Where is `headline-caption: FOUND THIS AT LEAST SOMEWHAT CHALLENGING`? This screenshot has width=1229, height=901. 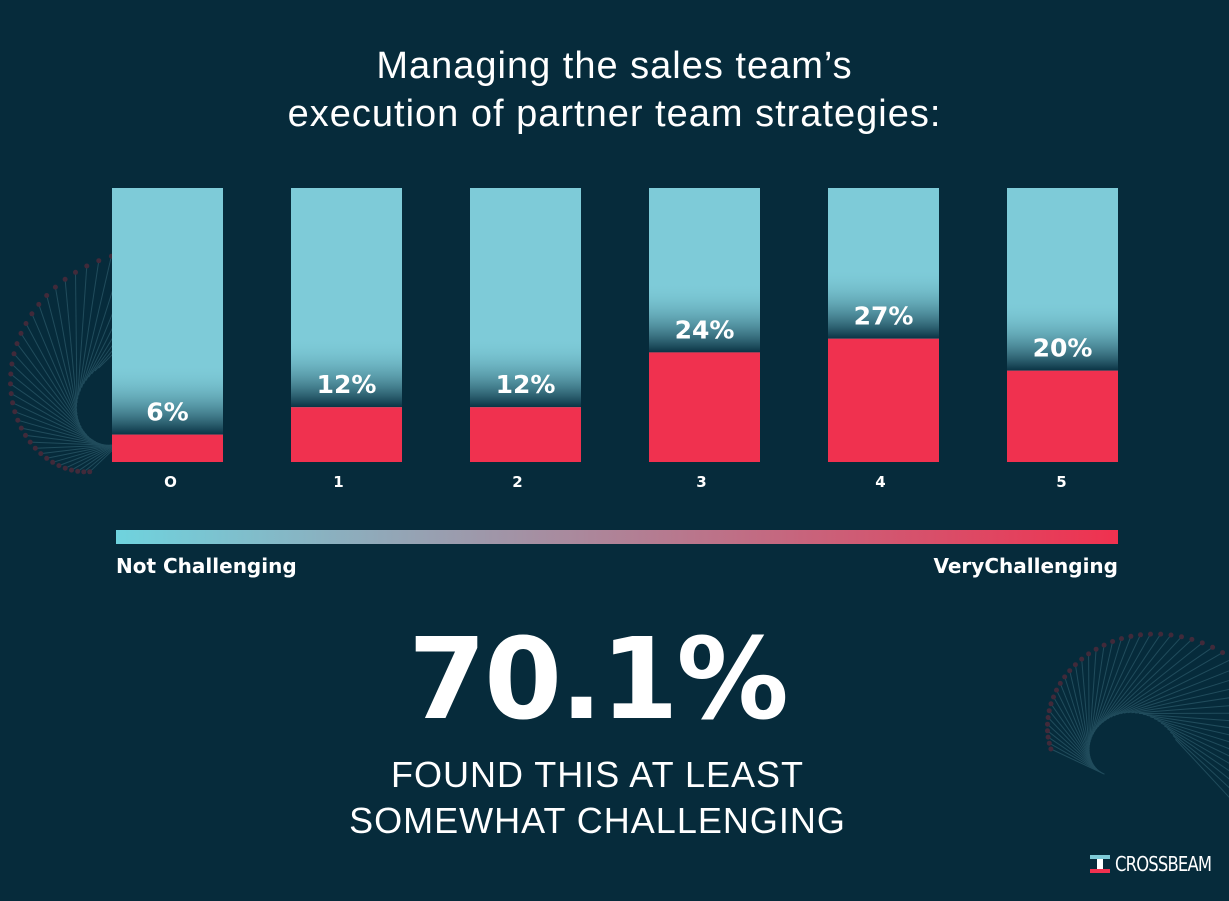
headline-caption: FOUND THIS AT LEAST SOMEWHAT CHALLENGING is located at coordinates (597, 798).